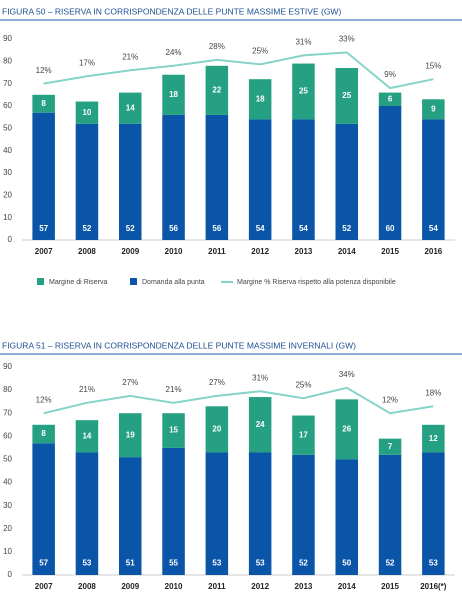  What do you see at coordinates (433, 586) in the screenshot?
I see `x-tick-label: 2016(*)` at bounding box center [433, 586].